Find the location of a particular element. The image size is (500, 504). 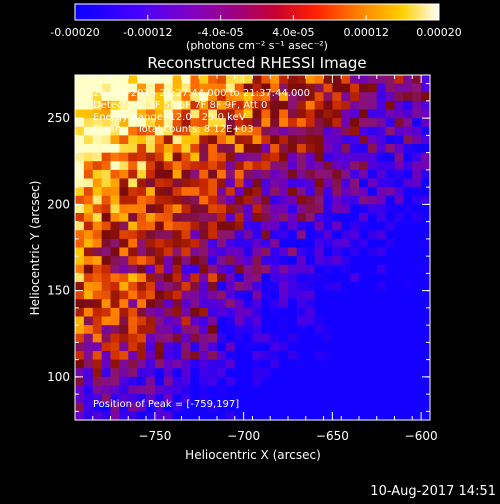

peak-position-label: Position of Peak = [-759,197] is located at coordinates (166, 404).